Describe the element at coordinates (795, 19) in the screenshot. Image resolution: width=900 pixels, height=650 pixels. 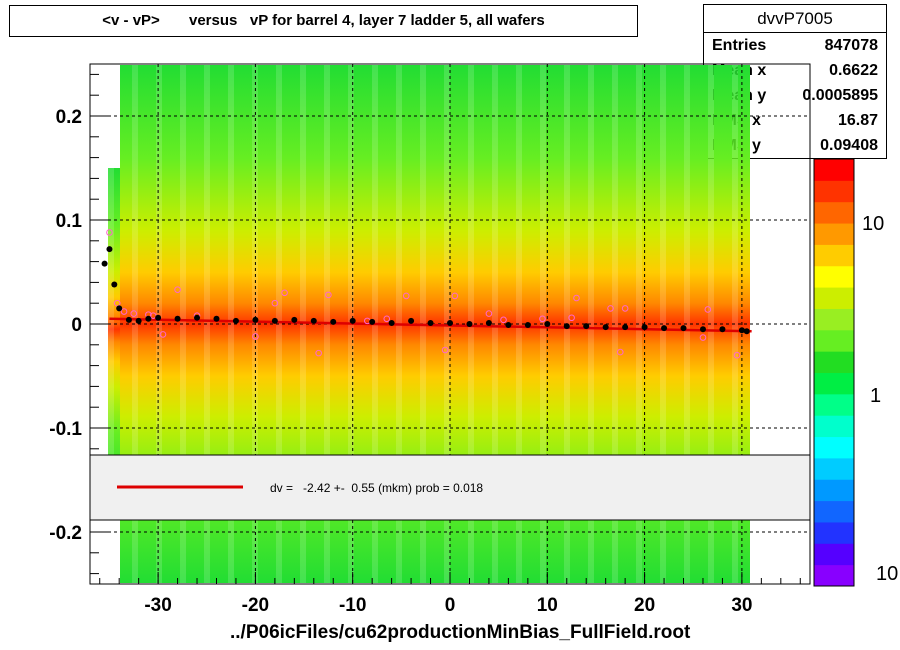
I see `stats-name: dvvP7005` at that location.